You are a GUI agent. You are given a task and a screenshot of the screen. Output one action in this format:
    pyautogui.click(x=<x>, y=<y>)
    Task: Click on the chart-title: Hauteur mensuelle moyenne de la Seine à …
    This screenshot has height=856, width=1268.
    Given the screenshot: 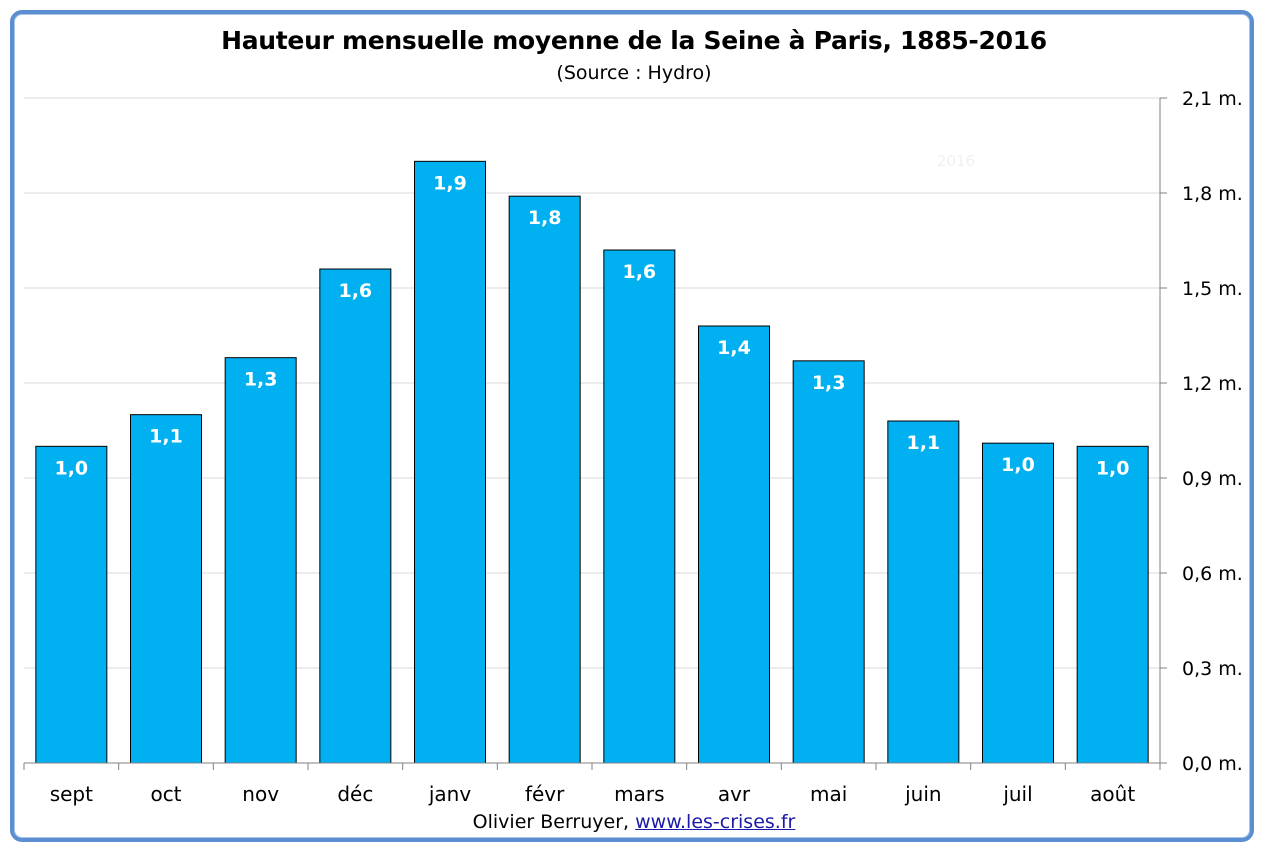 What is the action you would take?
    pyautogui.click(x=634, y=40)
    